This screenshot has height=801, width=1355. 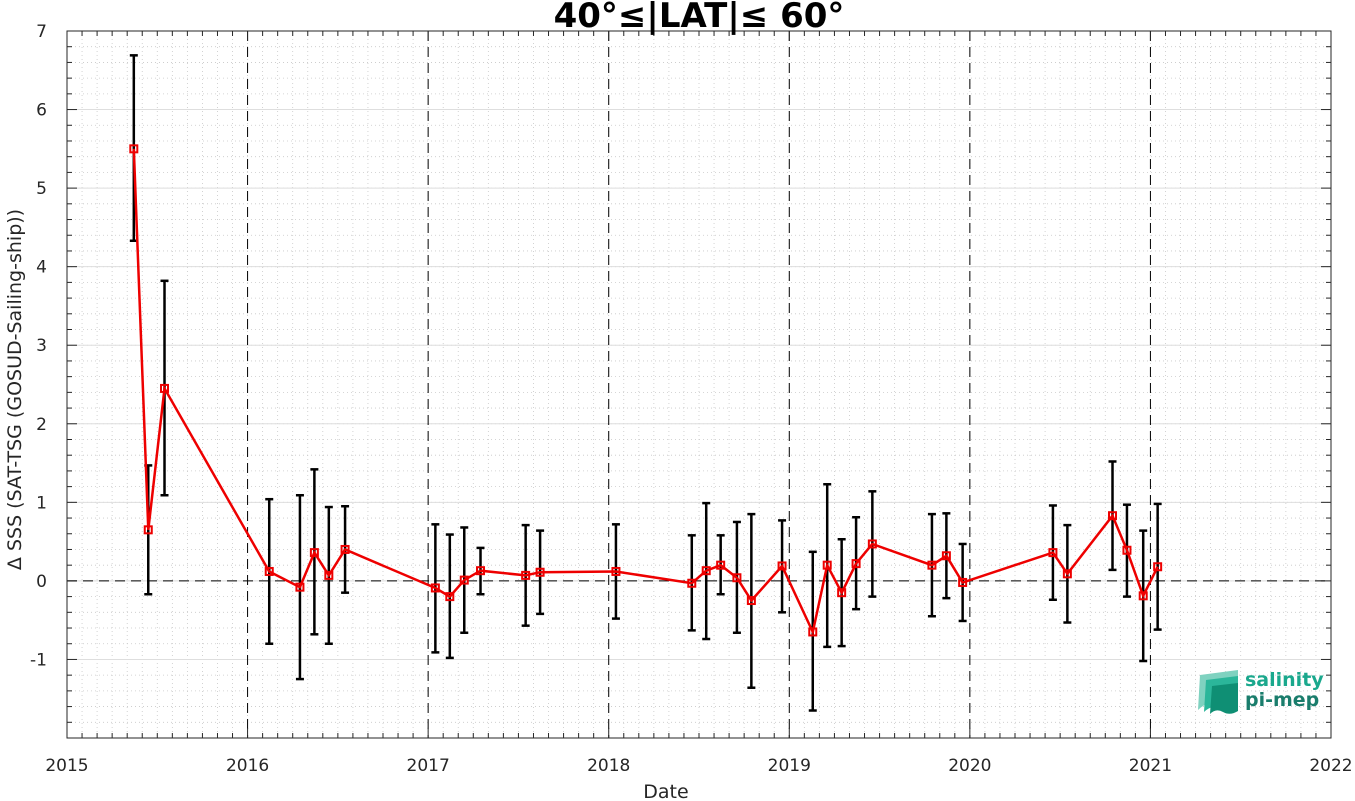 What do you see at coordinates (41, 582) in the screenshot?
I see `y-tick-label: 0` at bounding box center [41, 582].